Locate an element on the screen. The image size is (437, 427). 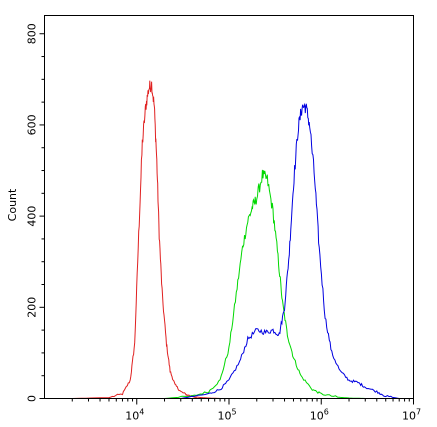
y-tick-label-4: 800 is located at coordinates (32, 33).